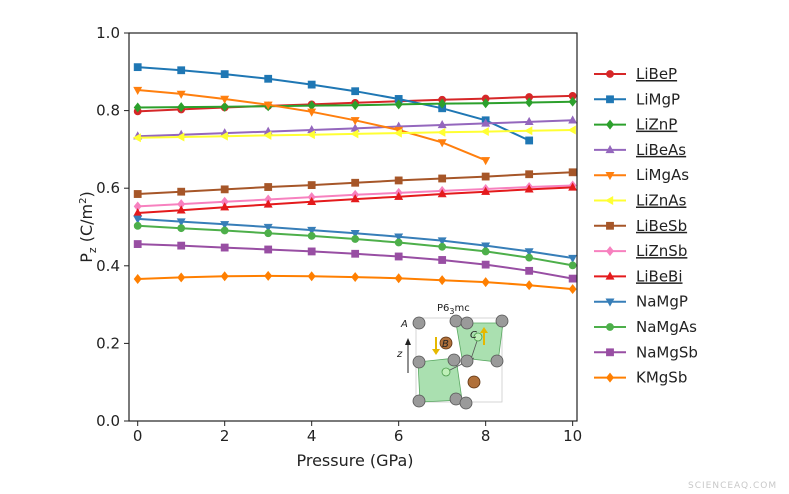 This screenshot has height=494, width=789. What do you see at coordinates (666, 327) in the screenshot?
I see `legend-label: NaMgAs` at bounding box center [666, 327].